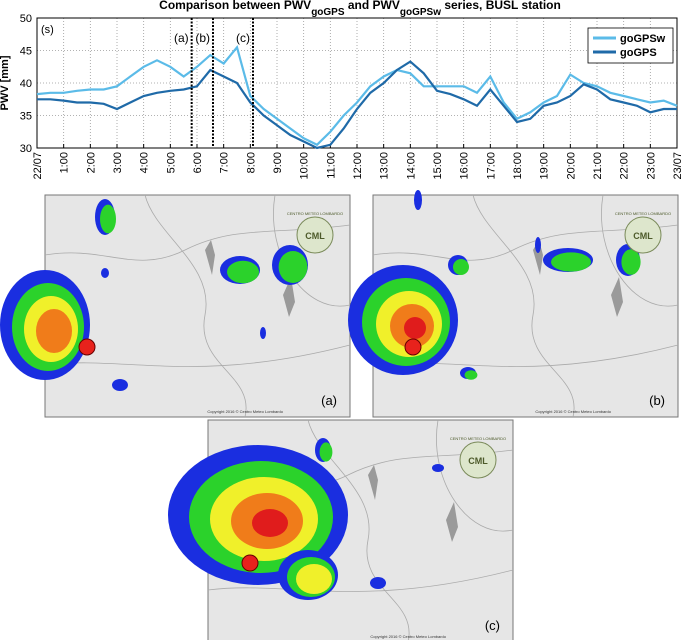 The width and height of the screenshot is (685, 640). Describe the element at coordinates (235, 6) in the screenshot. I see `title-part: Comparison between PWV` at that location.